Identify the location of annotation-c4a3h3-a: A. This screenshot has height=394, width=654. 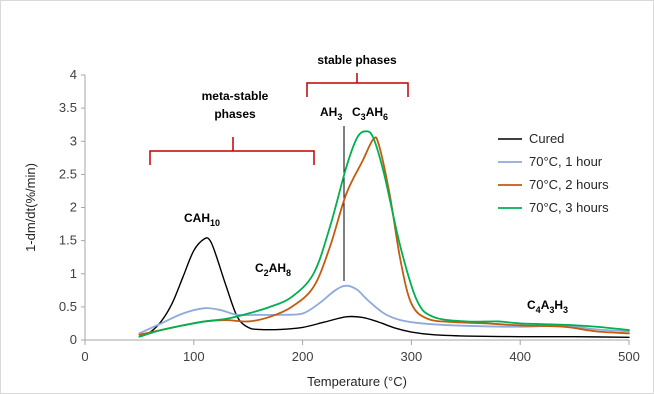
(545, 305).